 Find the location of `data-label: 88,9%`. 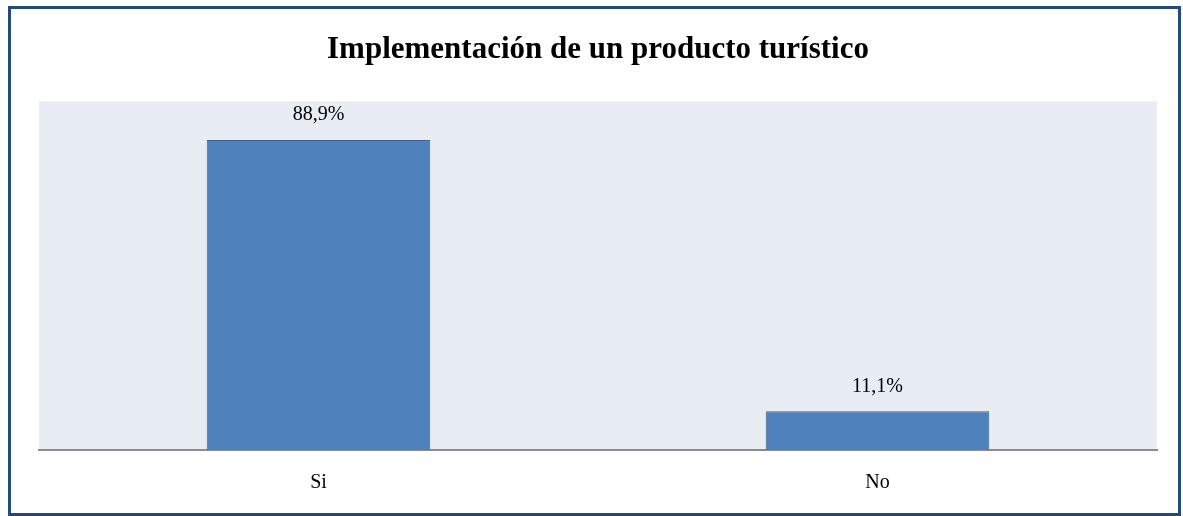

data-label: 88,9% is located at coordinates (318, 113).